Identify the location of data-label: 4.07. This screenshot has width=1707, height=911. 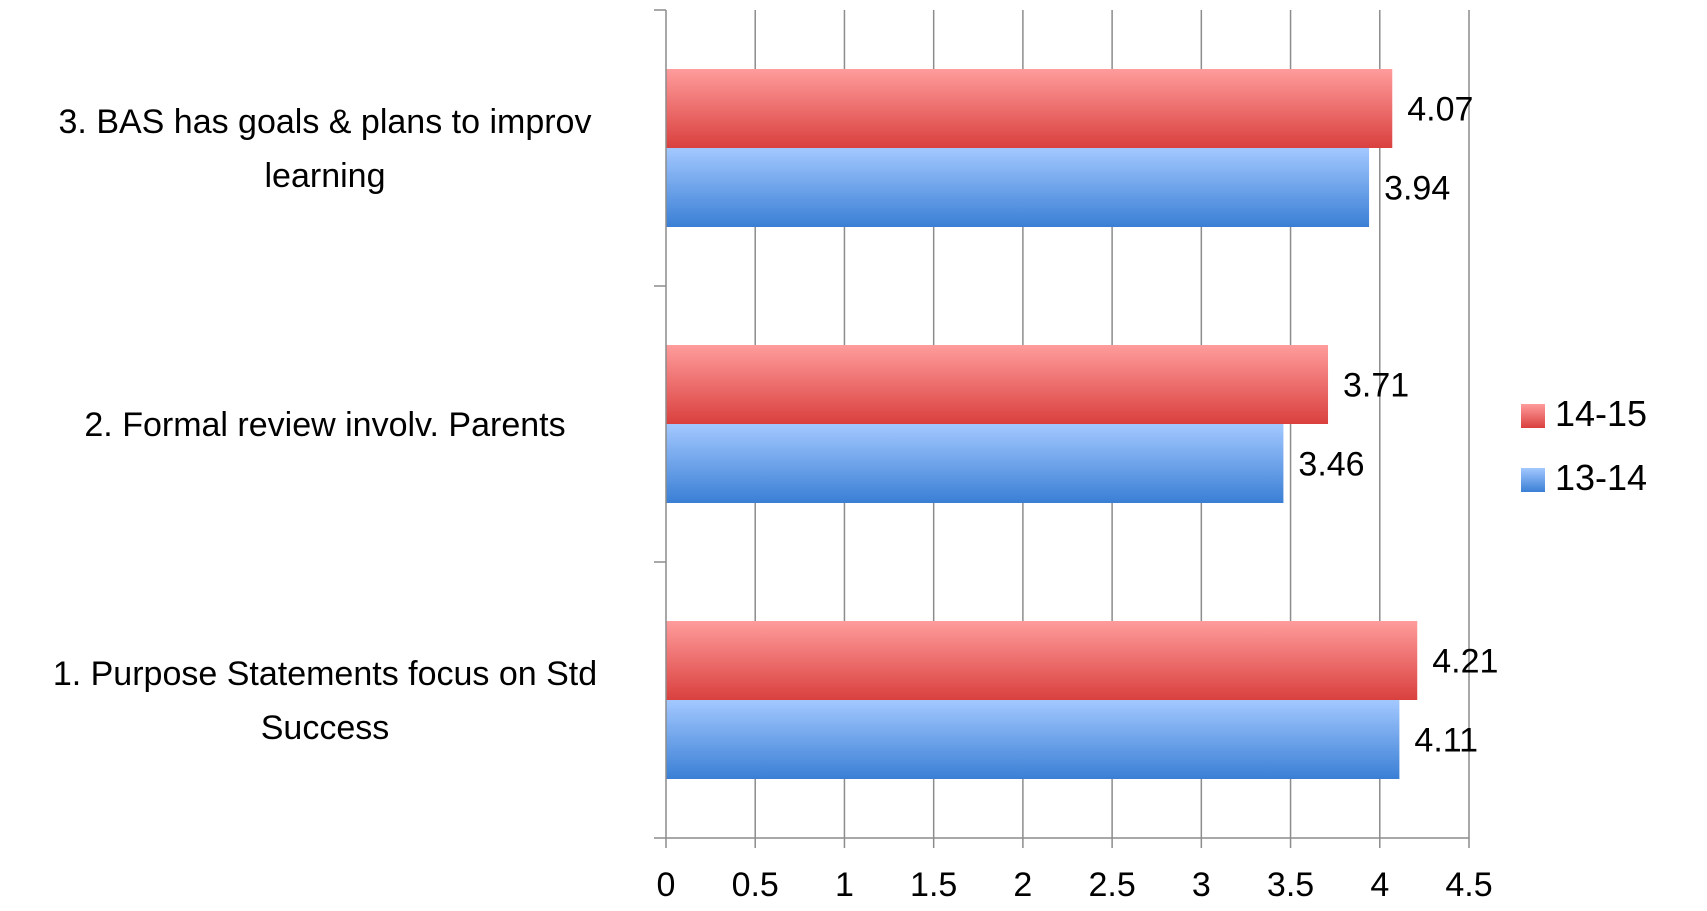
(1440, 110).